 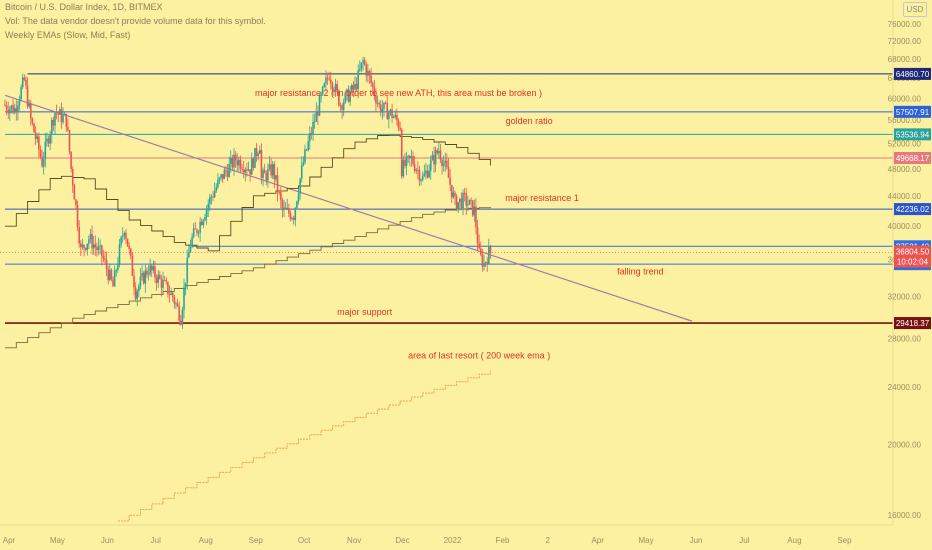 What do you see at coordinates (905, 226) in the screenshot?
I see `price-tick-label: 40000.00` at bounding box center [905, 226].